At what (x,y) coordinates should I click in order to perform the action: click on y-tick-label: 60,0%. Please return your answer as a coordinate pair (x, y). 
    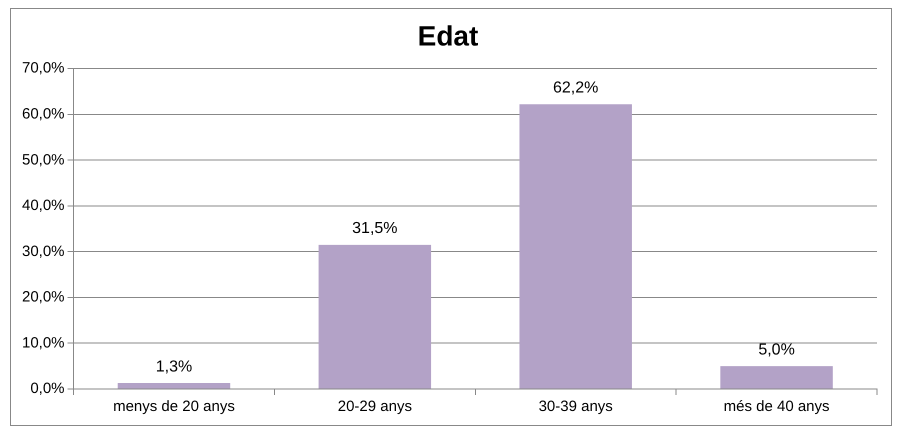
    Looking at the image, I should click on (43, 114).